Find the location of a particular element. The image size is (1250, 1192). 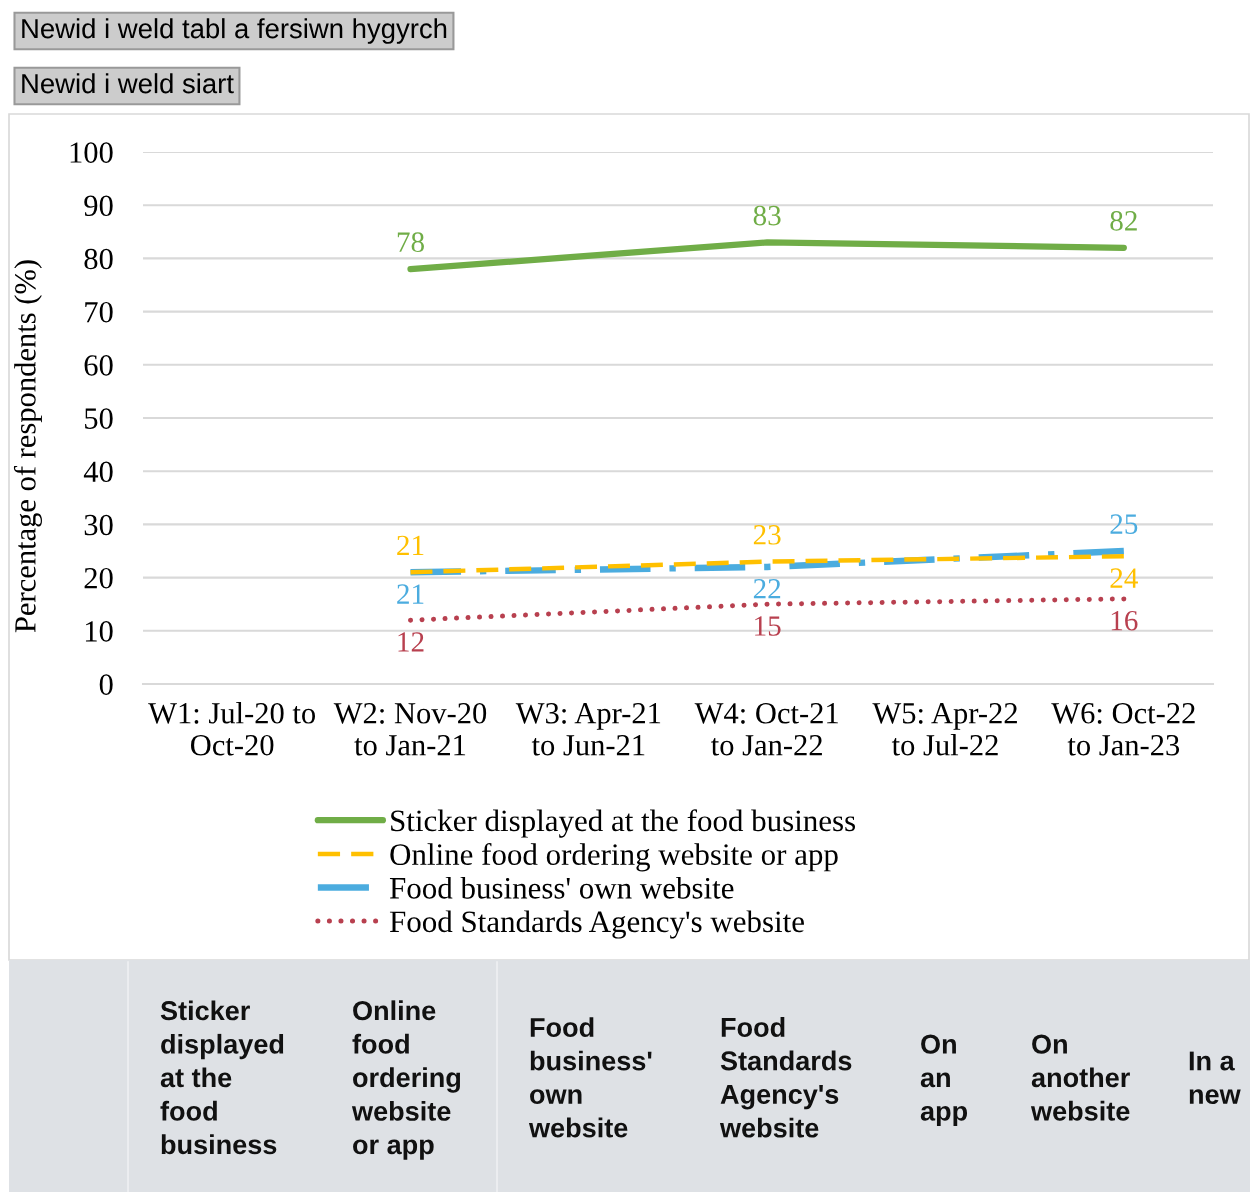

data-label: 78 is located at coordinates (410, 242).